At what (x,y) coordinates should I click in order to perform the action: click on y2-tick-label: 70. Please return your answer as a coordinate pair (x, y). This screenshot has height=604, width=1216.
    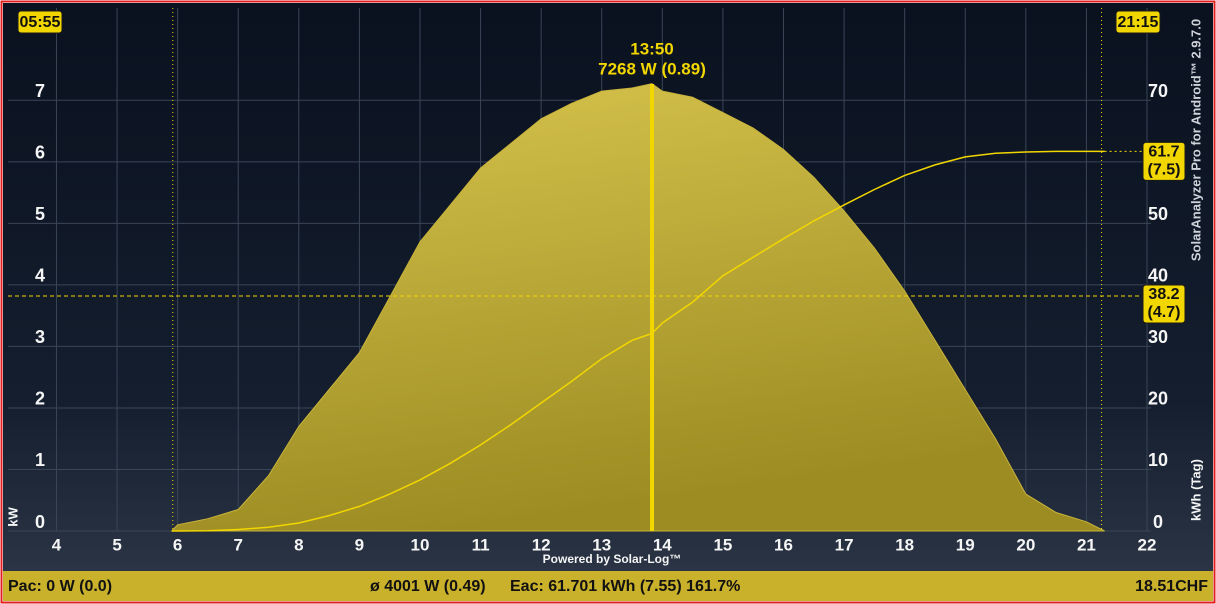
    Looking at the image, I should click on (1158, 91).